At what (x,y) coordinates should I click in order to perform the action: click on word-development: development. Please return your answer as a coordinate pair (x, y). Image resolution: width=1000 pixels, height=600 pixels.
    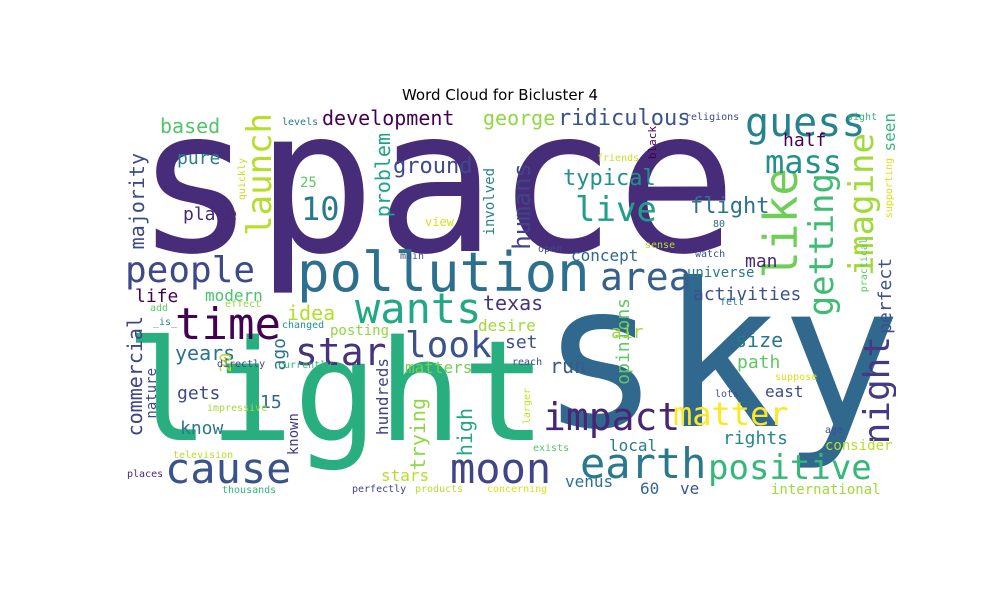
    Looking at the image, I should click on (388, 119).